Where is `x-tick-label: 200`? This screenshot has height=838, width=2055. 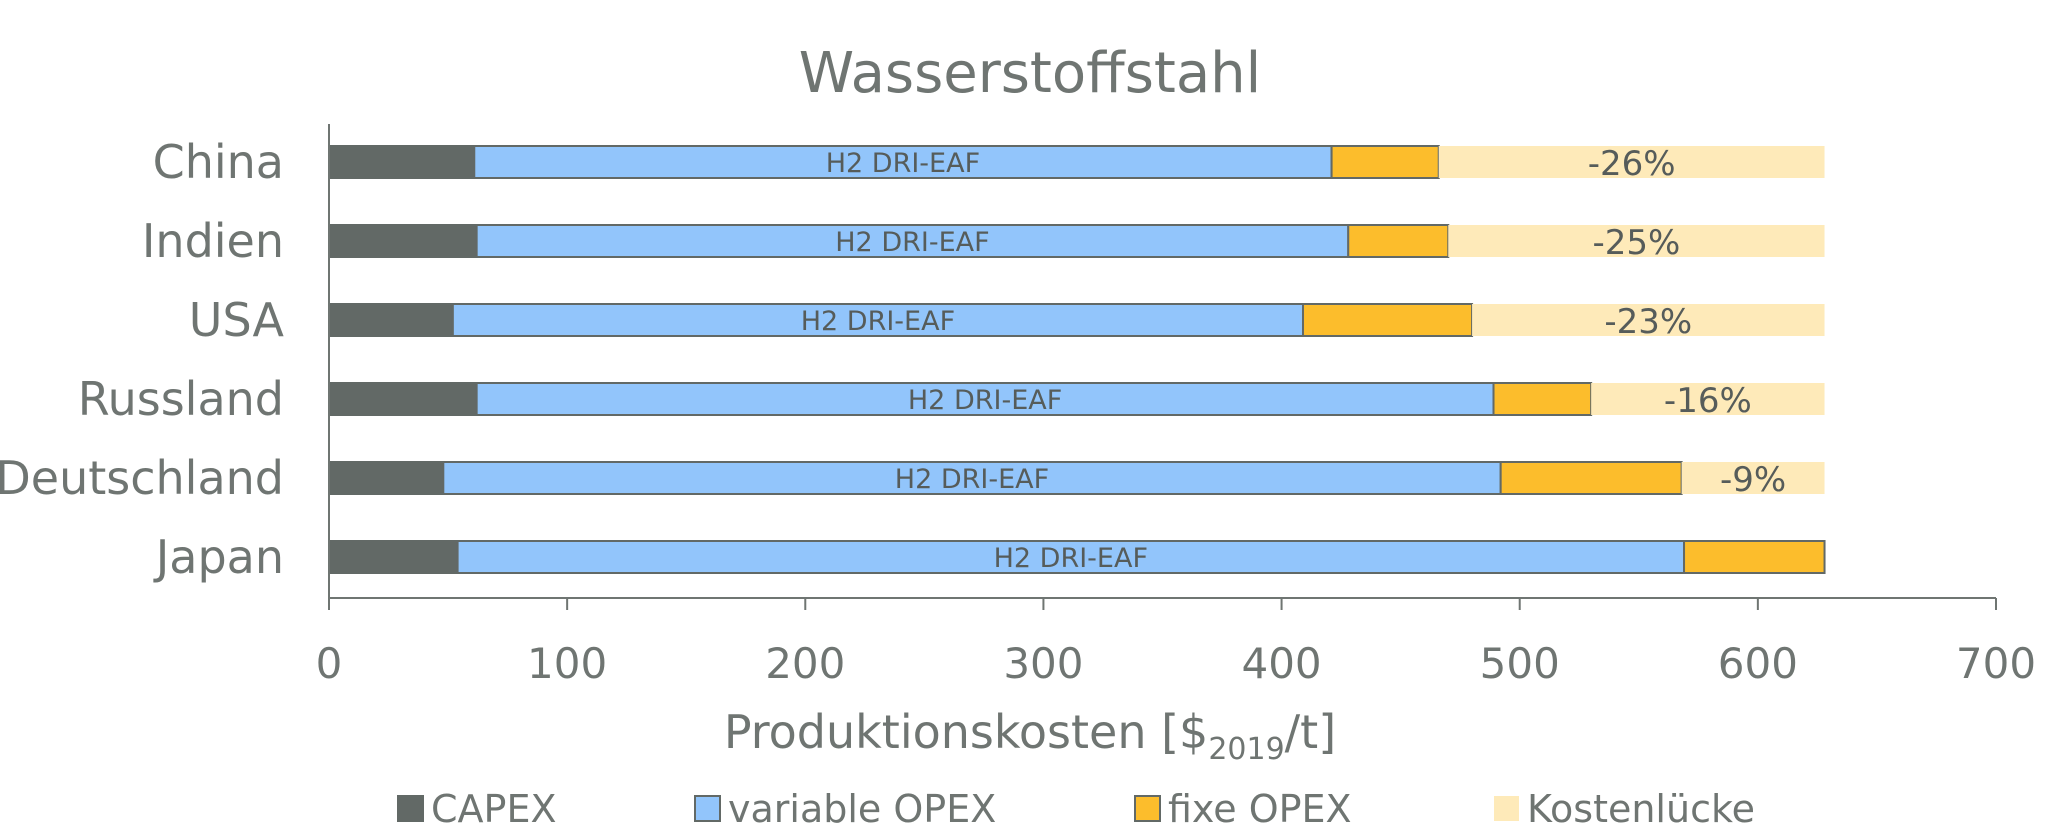
x-tick-label: 200 is located at coordinates (805, 663).